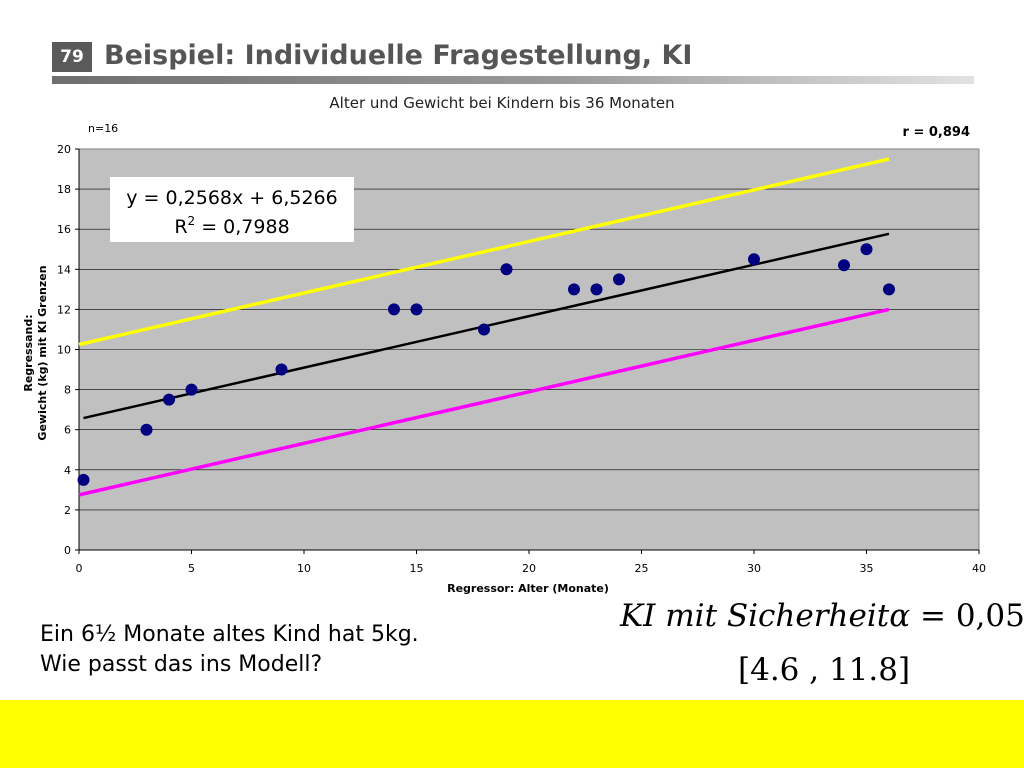  I want to click on alpha-symbol: α, so click(900, 616).